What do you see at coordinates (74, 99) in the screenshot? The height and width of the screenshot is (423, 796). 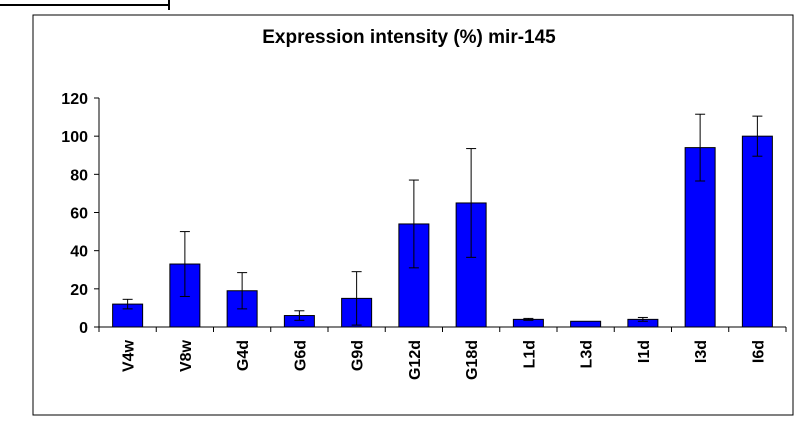 I see `y-tick-label: 120` at bounding box center [74, 99].